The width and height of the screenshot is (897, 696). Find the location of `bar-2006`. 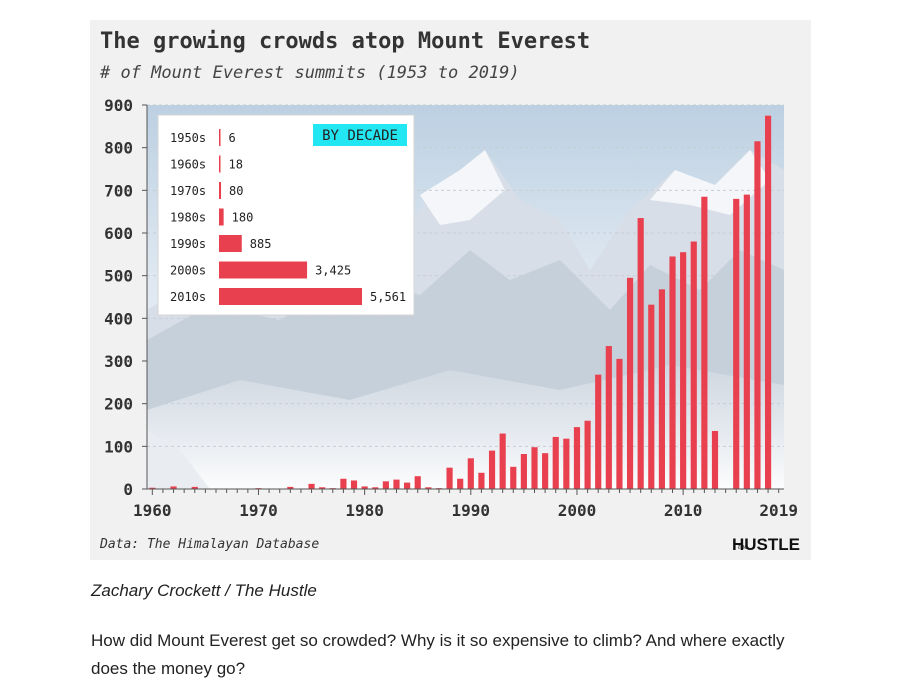

bar-2006 is located at coordinates (640, 354).